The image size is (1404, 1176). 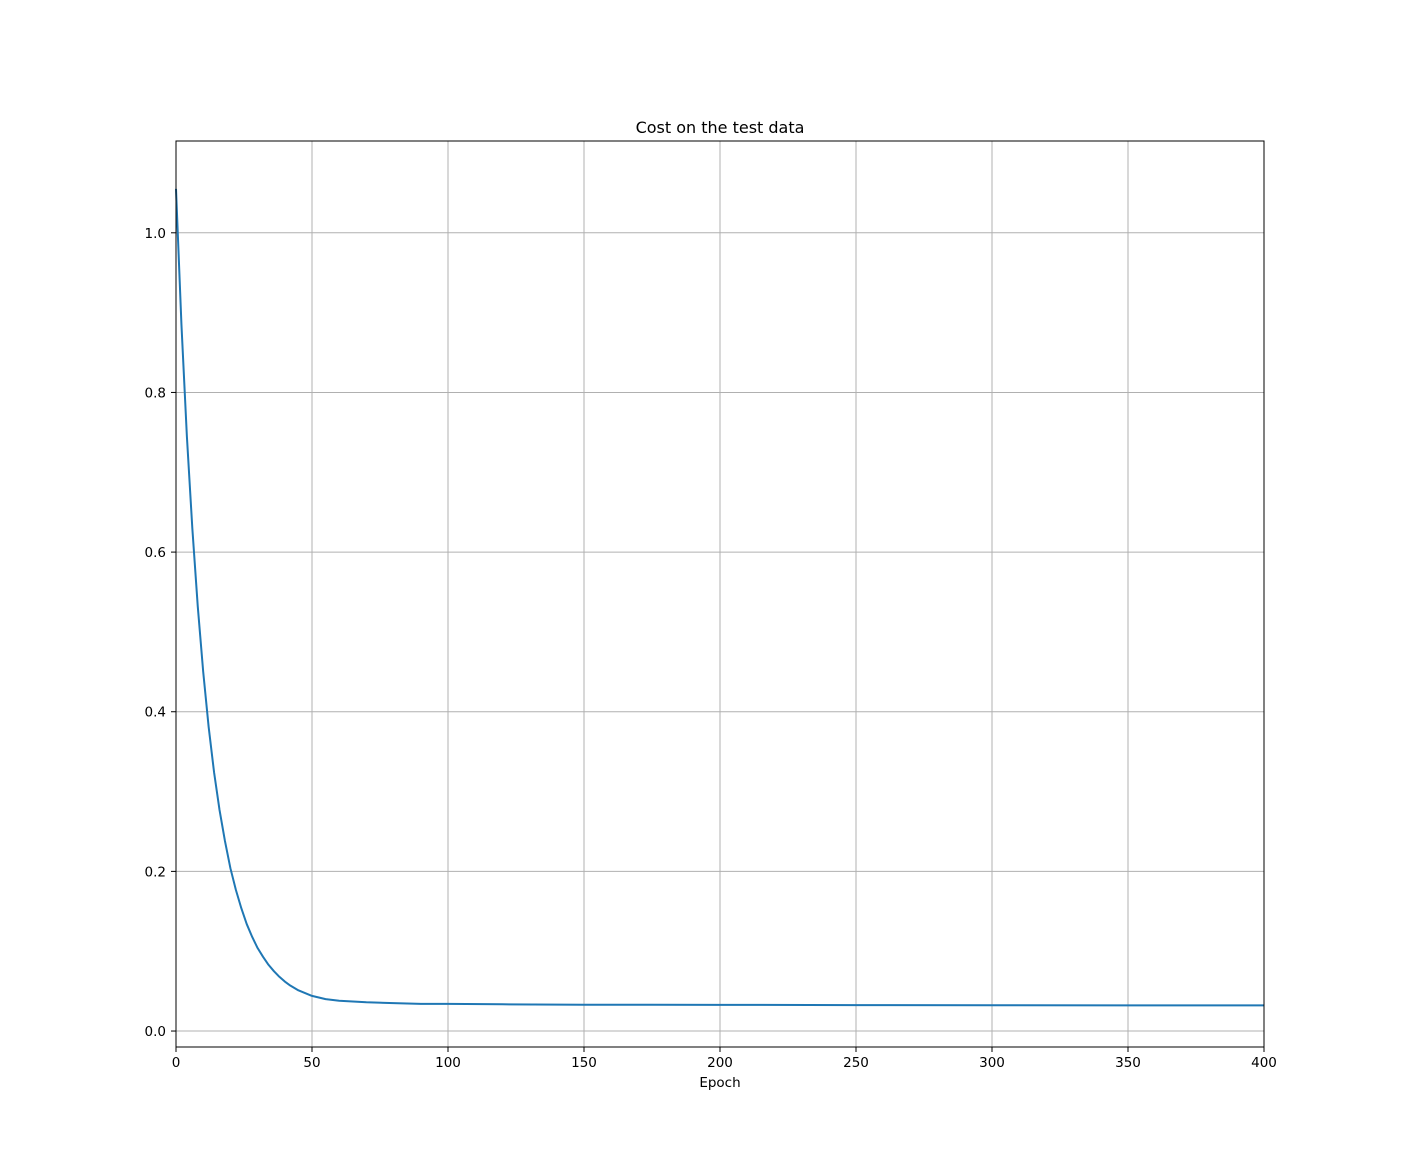 What do you see at coordinates (155, 1032) in the screenshot?
I see `y-tick-label-0: 0.0` at bounding box center [155, 1032].